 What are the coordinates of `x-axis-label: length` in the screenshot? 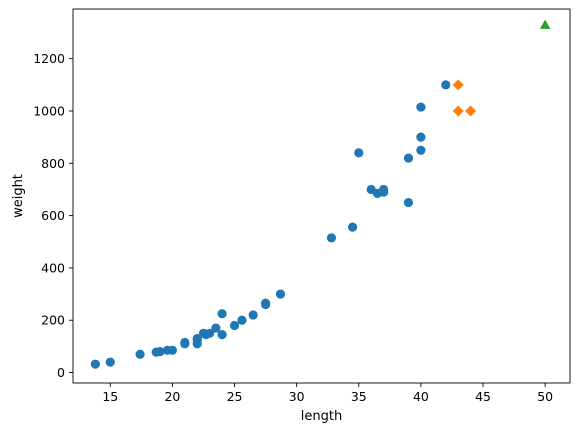 It's located at (321, 416).